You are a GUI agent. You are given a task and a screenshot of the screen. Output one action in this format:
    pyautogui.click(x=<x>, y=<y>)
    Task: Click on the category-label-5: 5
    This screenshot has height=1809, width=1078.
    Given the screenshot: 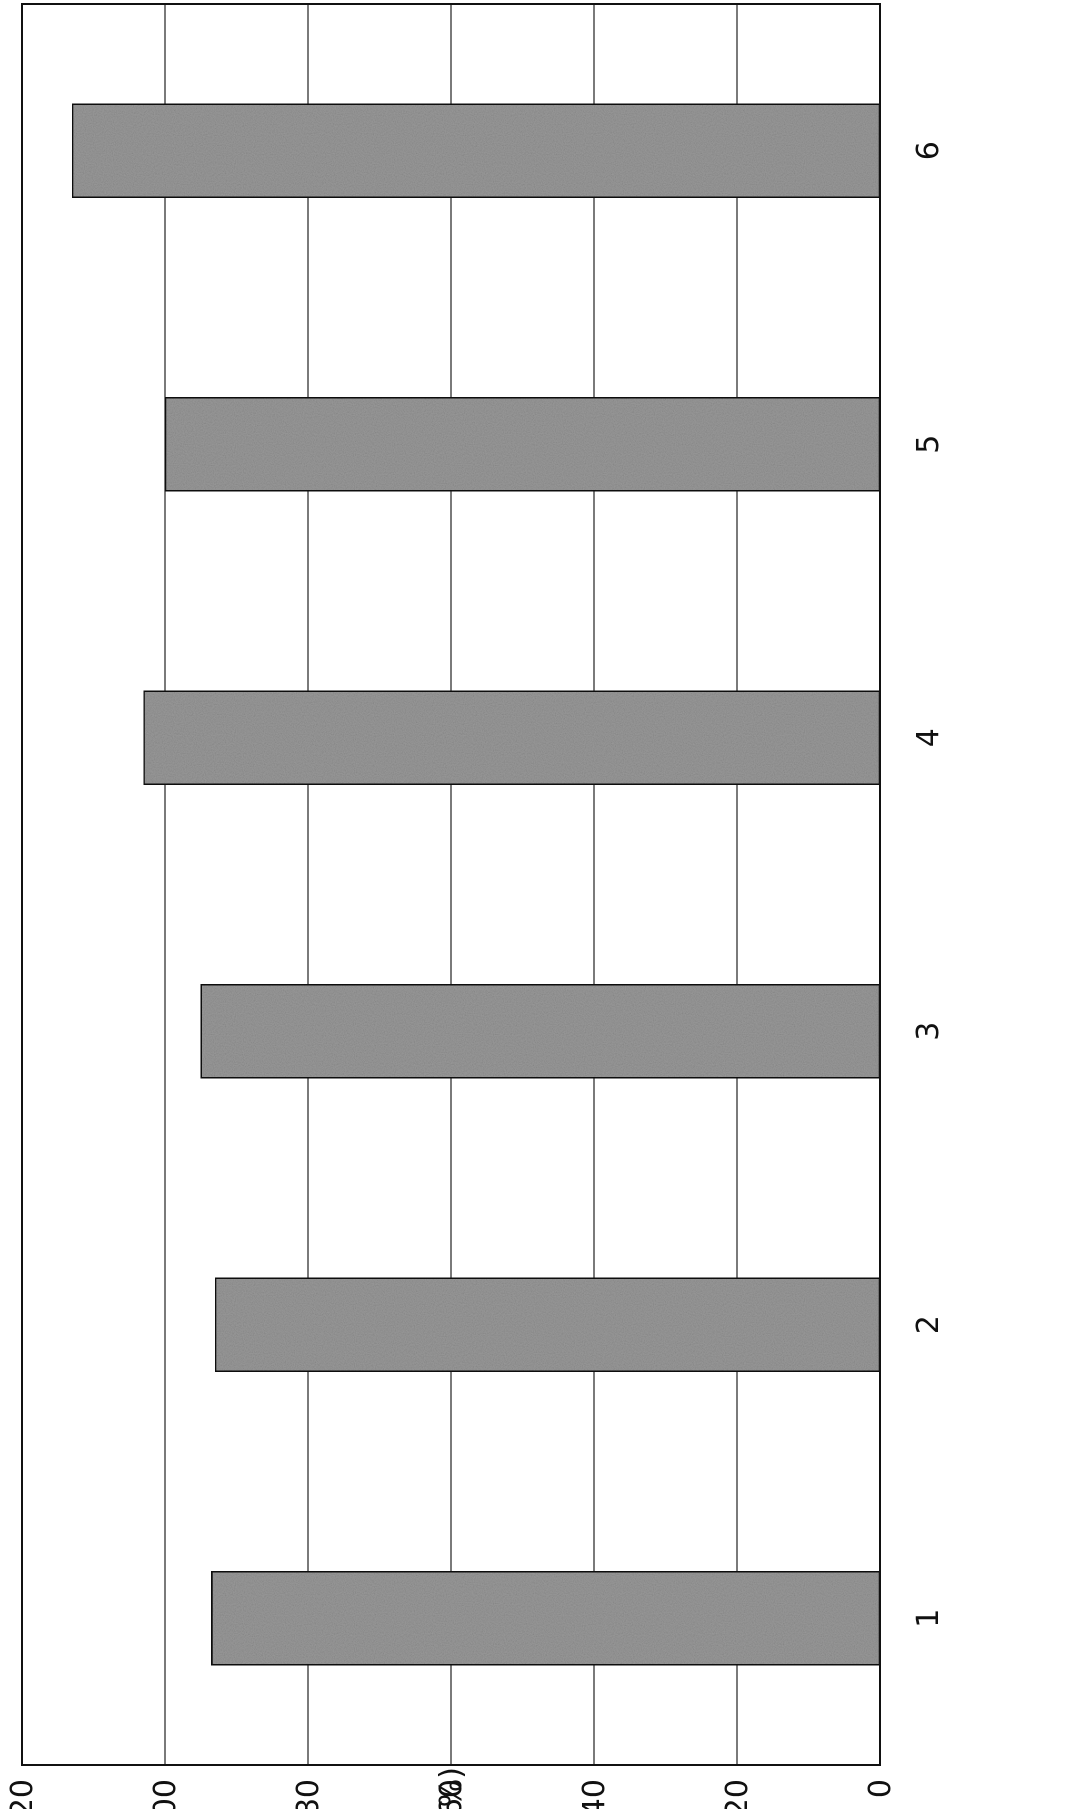 What is the action you would take?
    pyautogui.click(x=928, y=444)
    